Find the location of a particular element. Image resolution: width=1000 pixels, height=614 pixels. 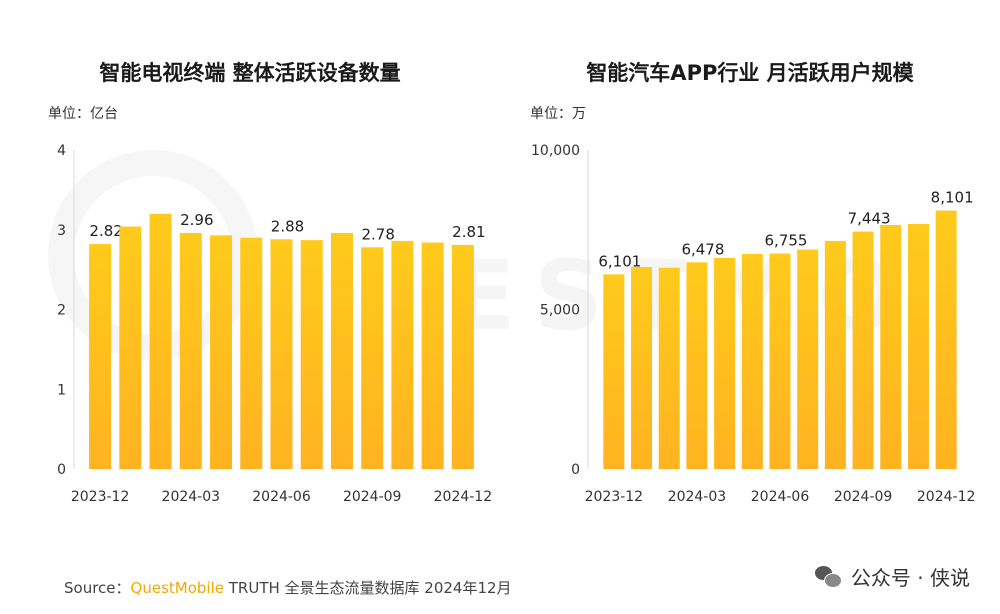

chart-title: 智能电视终端 整体活跃设备数量 is located at coordinates (249, 73).